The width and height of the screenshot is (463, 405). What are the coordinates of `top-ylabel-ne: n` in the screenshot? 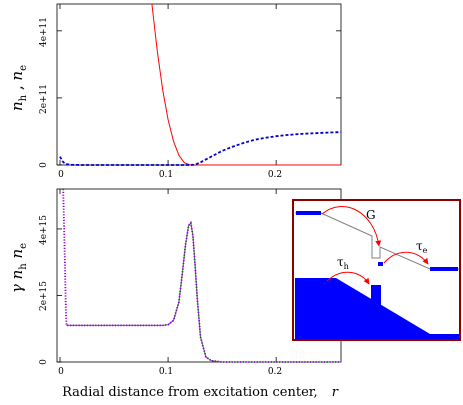 It's located at (17, 76).